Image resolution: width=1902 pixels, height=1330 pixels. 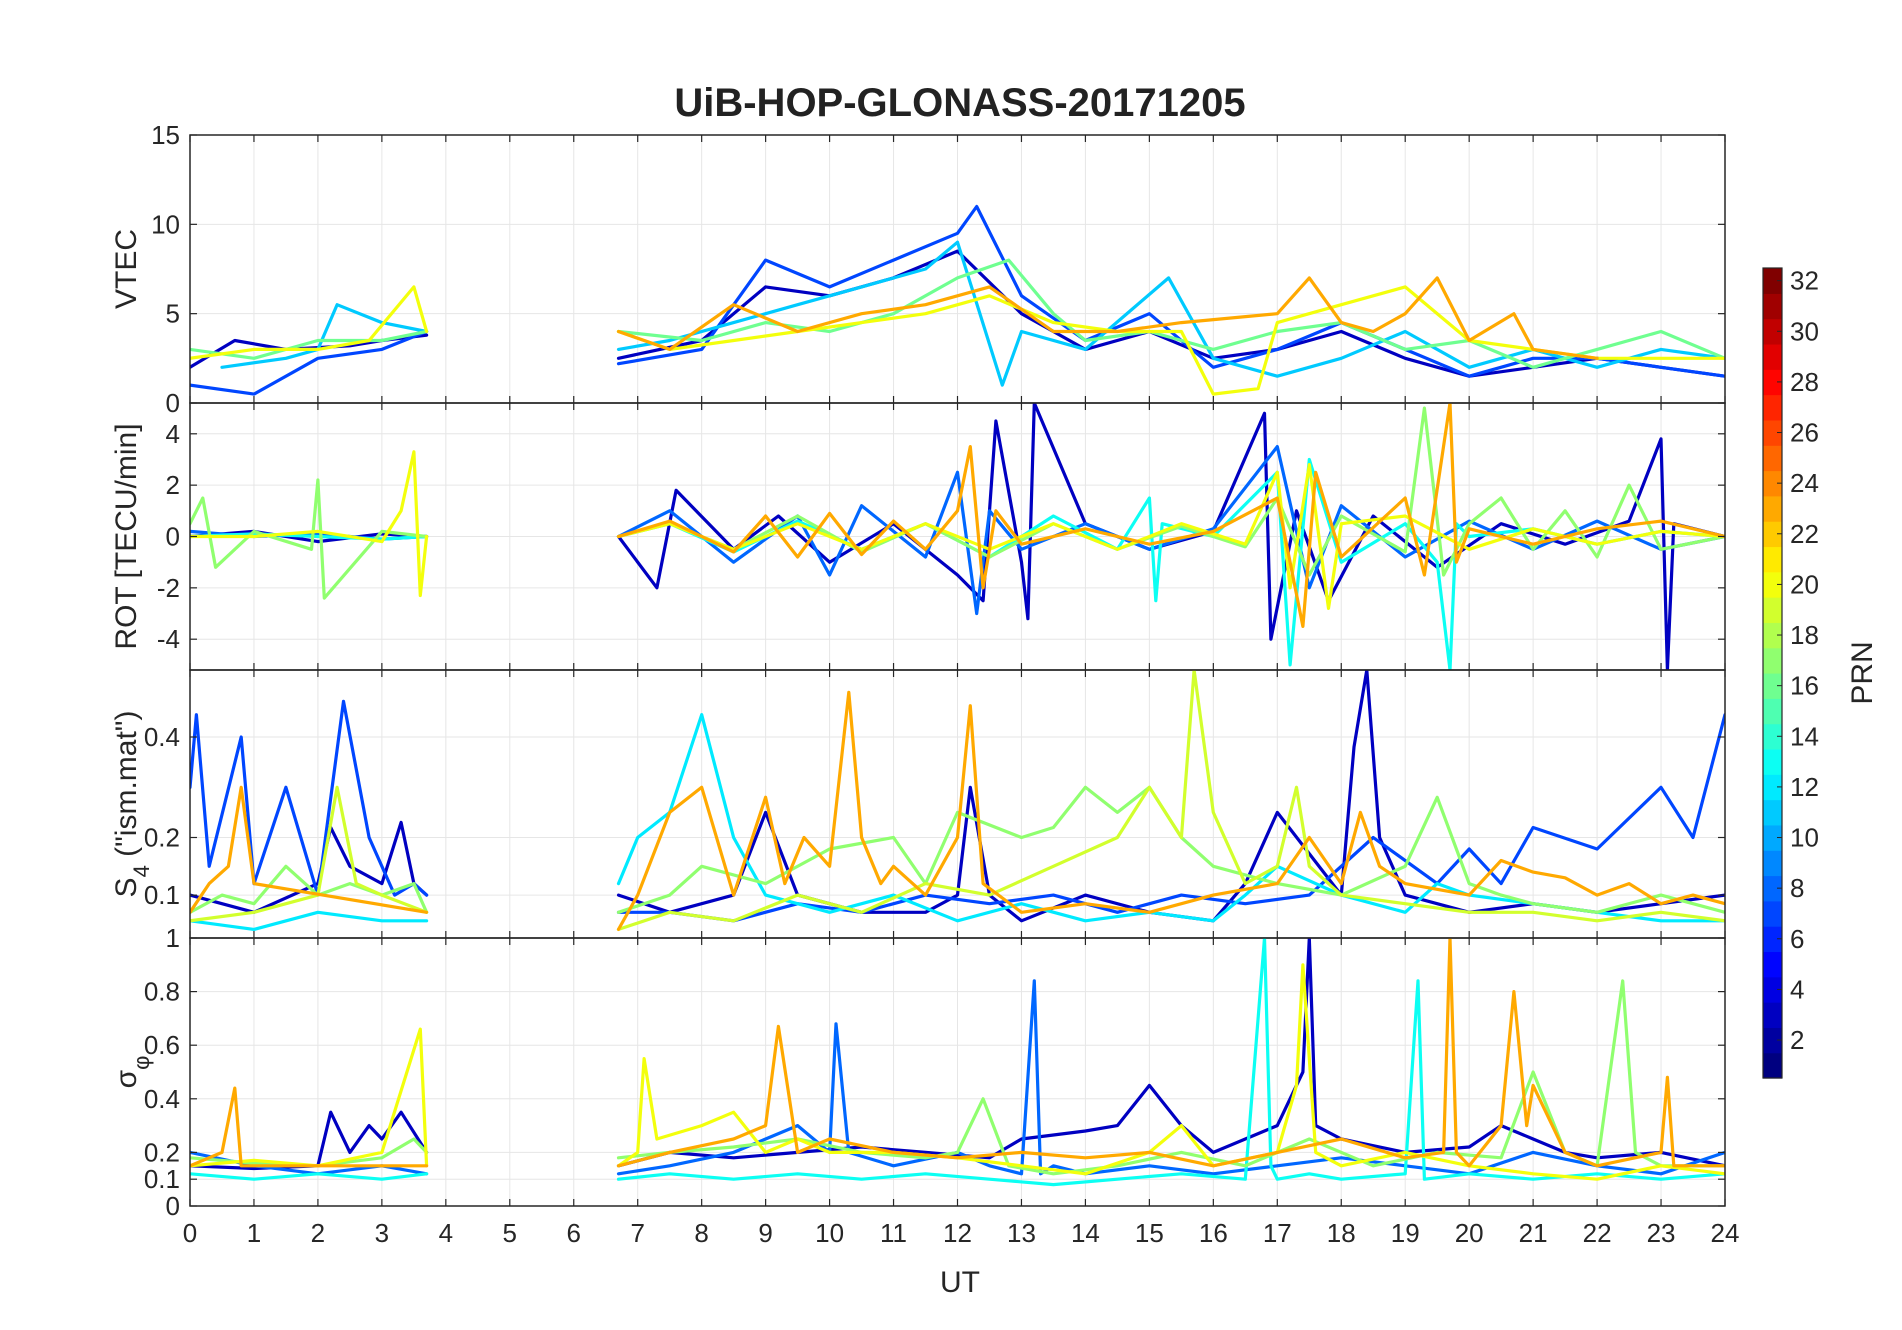 What do you see at coordinates (173, 314) in the screenshot?
I see `y-tick-label: 5` at bounding box center [173, 314].